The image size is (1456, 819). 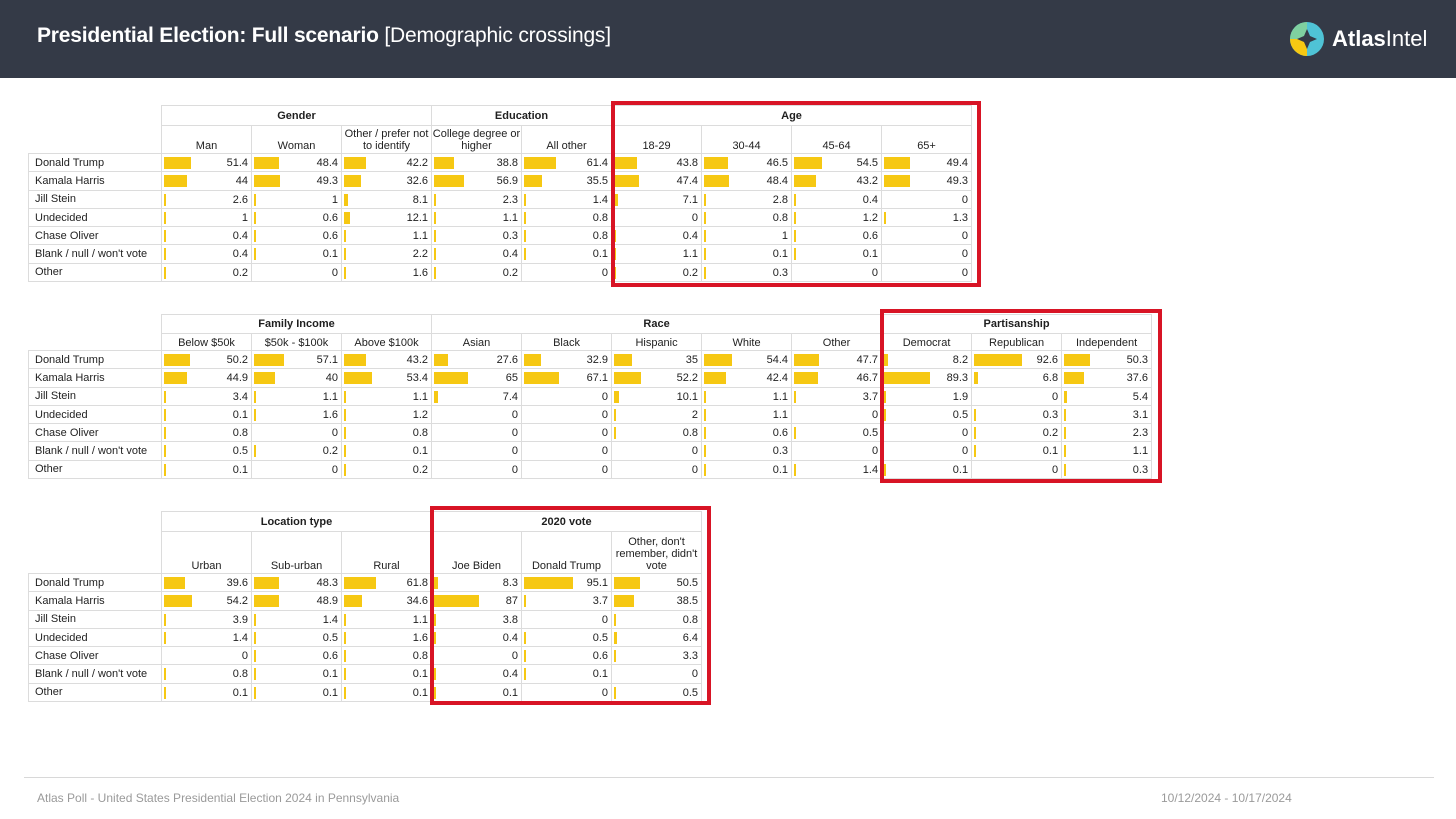 What do you see at coordinates (296, 359) in the screenshot?
I see `value-cell: 57.1` at bounding box center [296, 359].